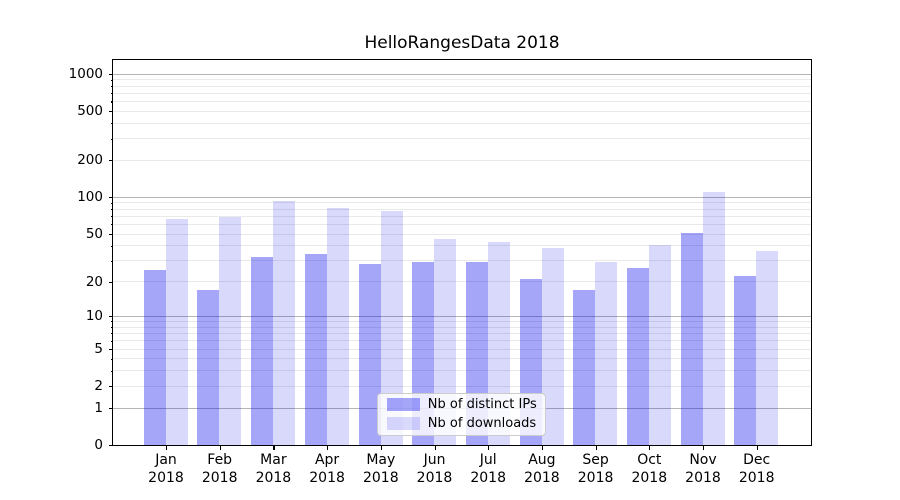 This screenshot has width=900, height=500. Describe the element at coordinates (90, 111) in the screenshot. I see `y-tick-label: 500` at that location.